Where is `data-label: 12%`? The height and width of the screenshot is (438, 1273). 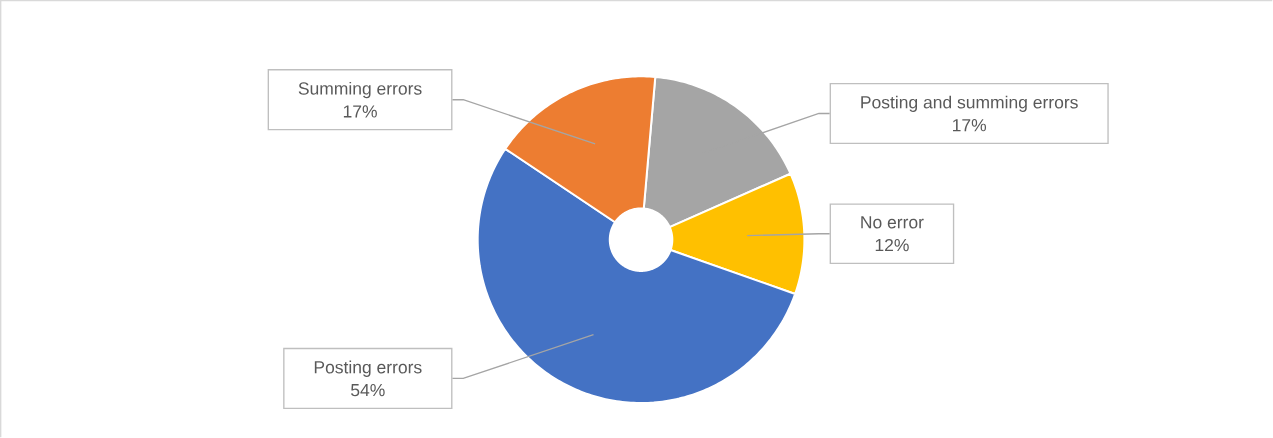 data-label: 12% is located at coordinates (892, 245).